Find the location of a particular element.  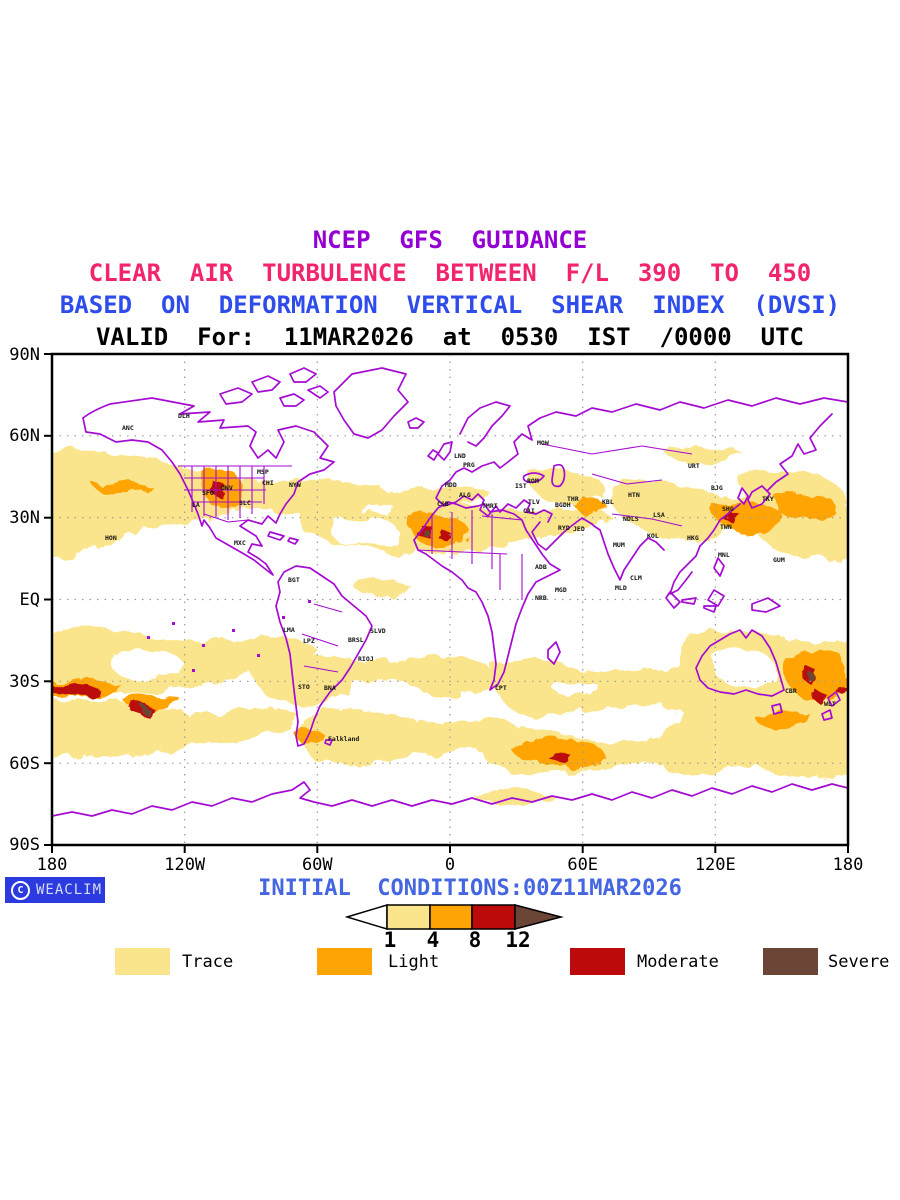

lon-label: 0 is located at coordinates (450, 865).